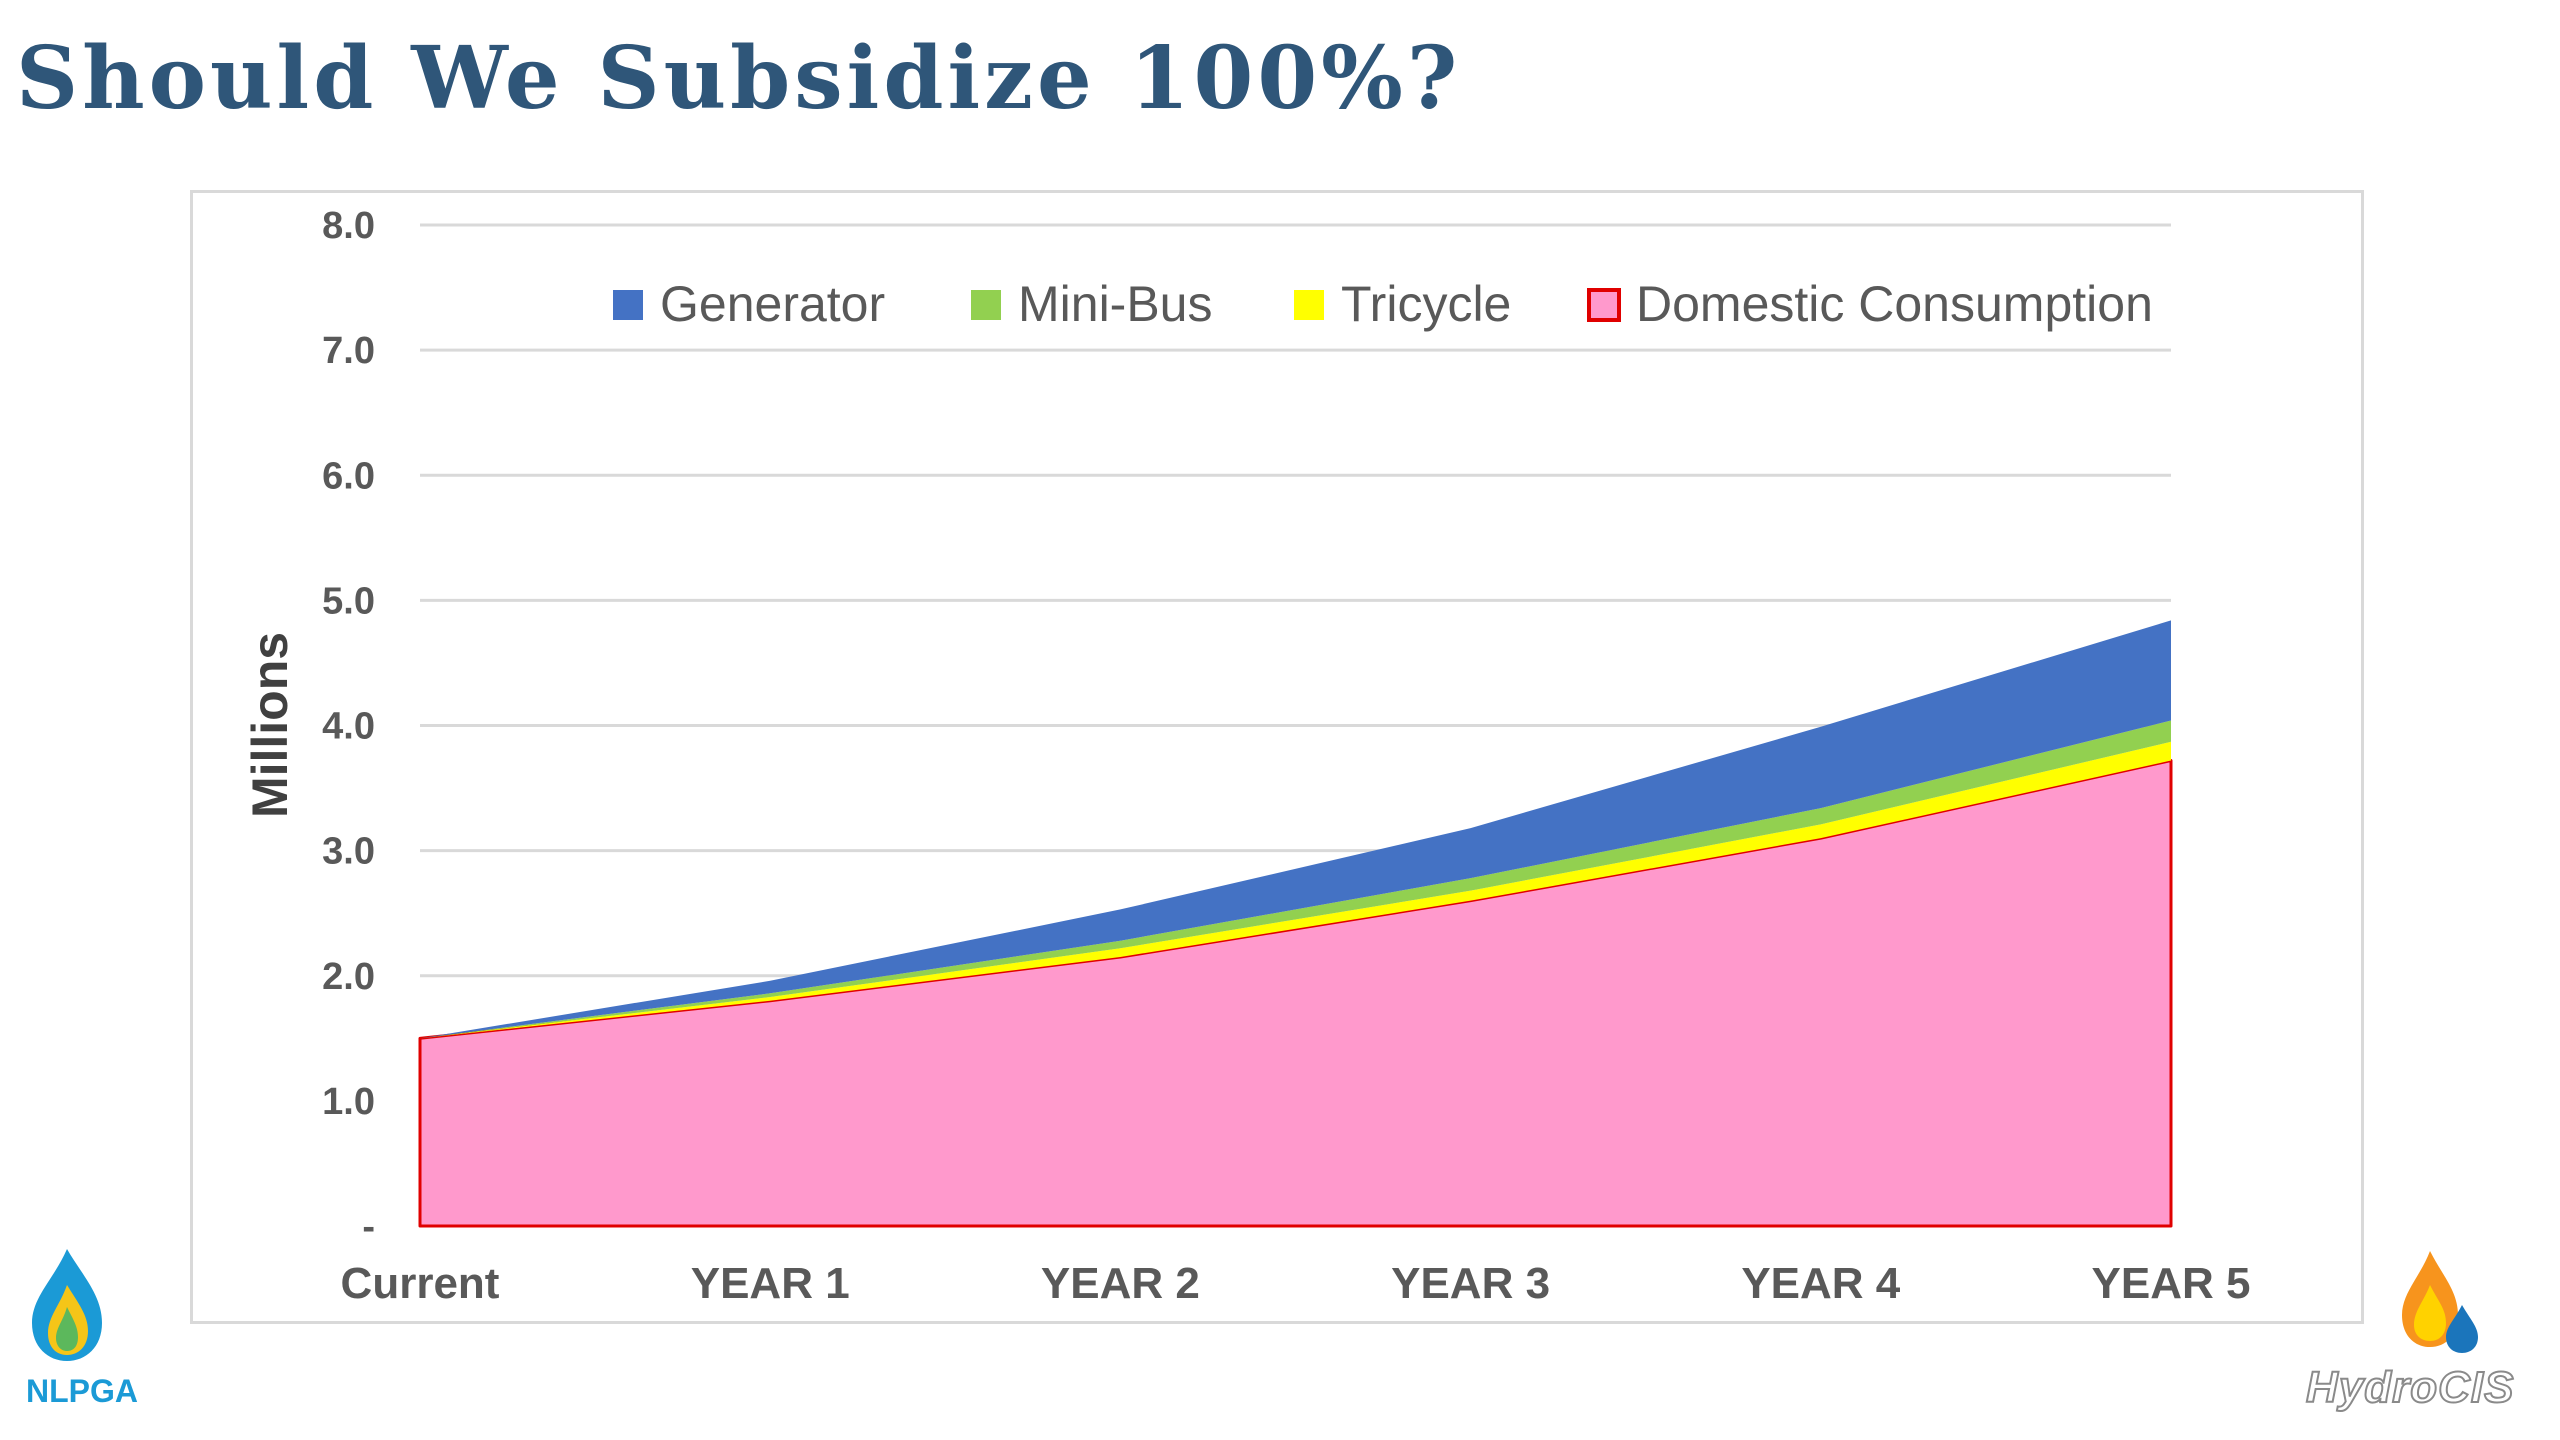 The height and width of the screenshot is (1440, 2560). What do you see at coordinates (420, 1283) in the screenshot?
I see `x-category-label: Current` at bounding box center [420, 1283].